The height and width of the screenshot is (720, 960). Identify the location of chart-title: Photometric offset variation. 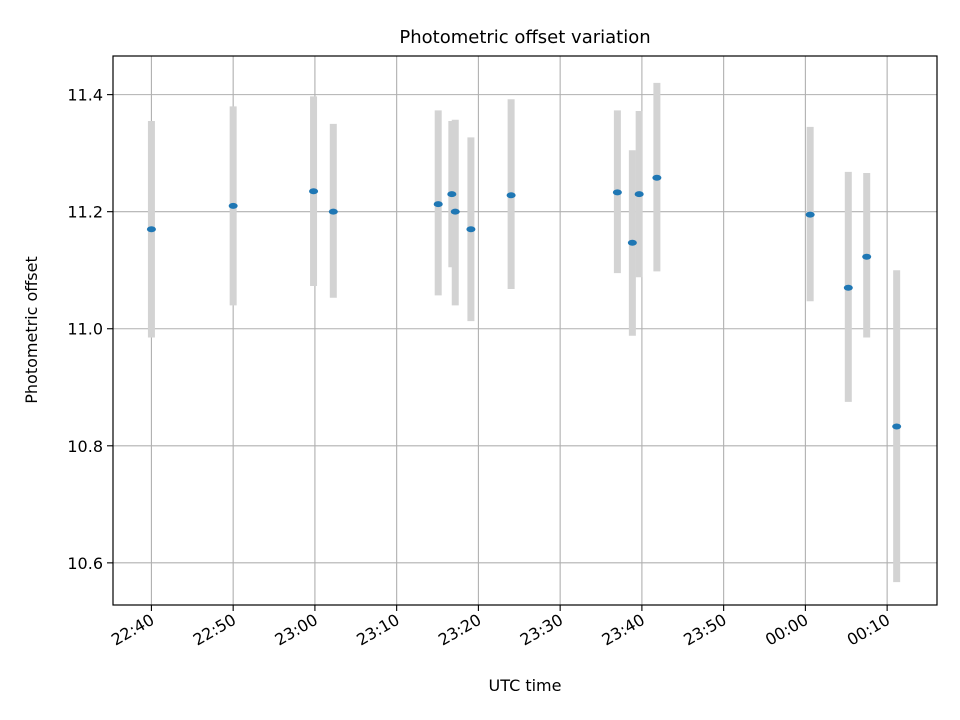
(524, 37).